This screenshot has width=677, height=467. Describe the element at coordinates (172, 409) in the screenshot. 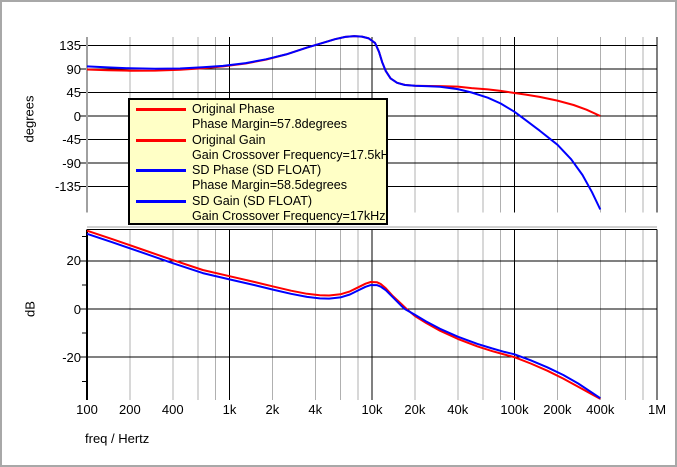

I see `x-tick-label: 400` at that location.